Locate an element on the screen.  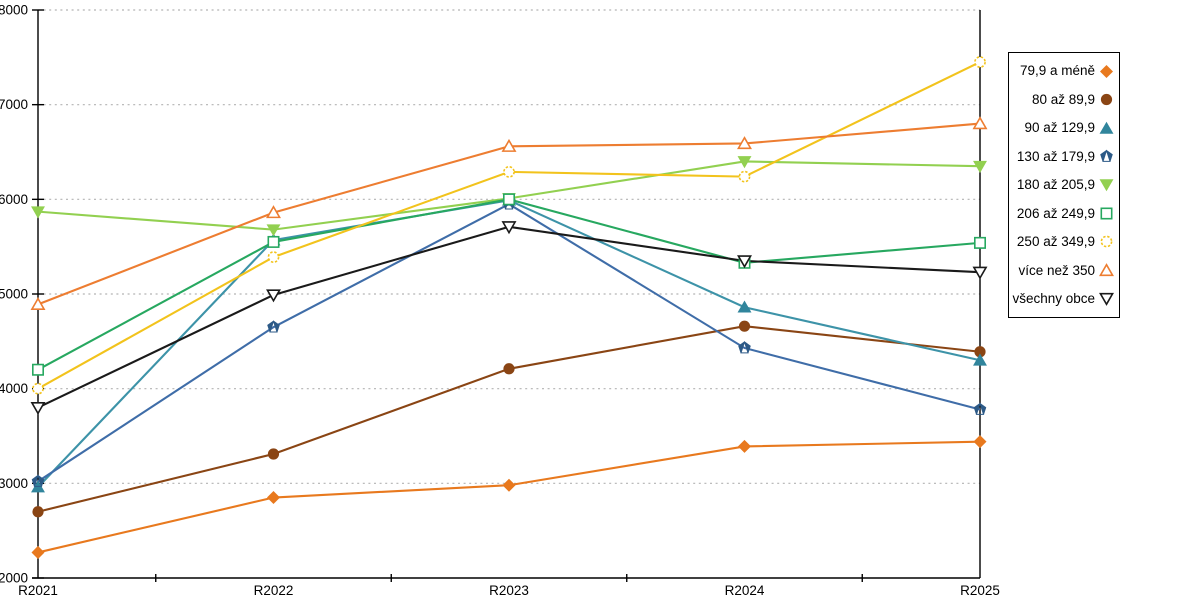
legend-item: 180 až 205,9 is located at coordinates (1063, 184).